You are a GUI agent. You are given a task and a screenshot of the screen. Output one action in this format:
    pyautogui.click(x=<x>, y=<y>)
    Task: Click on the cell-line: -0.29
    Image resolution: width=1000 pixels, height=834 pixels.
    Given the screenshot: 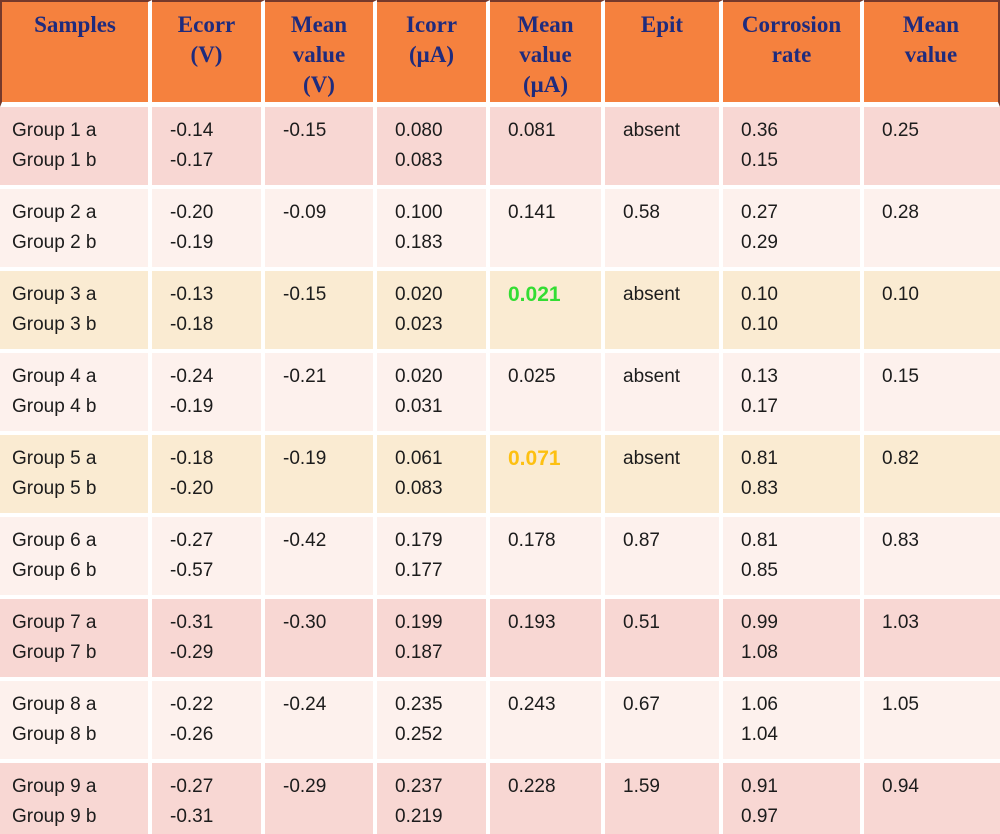 What is the action you would take?
    pyautogui.click(x=305, y=786)
    